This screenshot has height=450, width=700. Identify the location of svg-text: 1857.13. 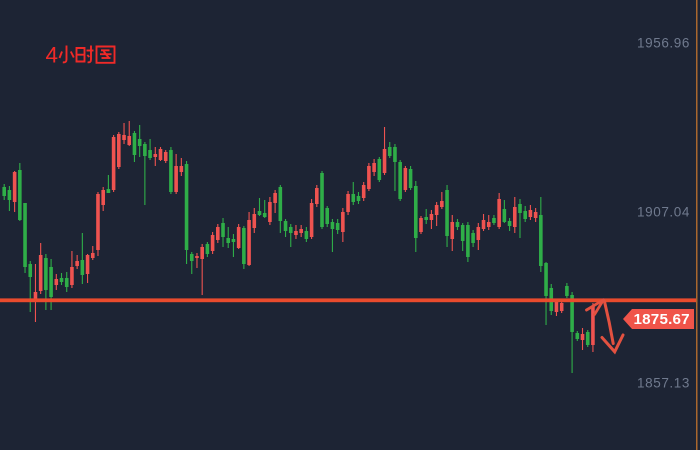
(663, 382).